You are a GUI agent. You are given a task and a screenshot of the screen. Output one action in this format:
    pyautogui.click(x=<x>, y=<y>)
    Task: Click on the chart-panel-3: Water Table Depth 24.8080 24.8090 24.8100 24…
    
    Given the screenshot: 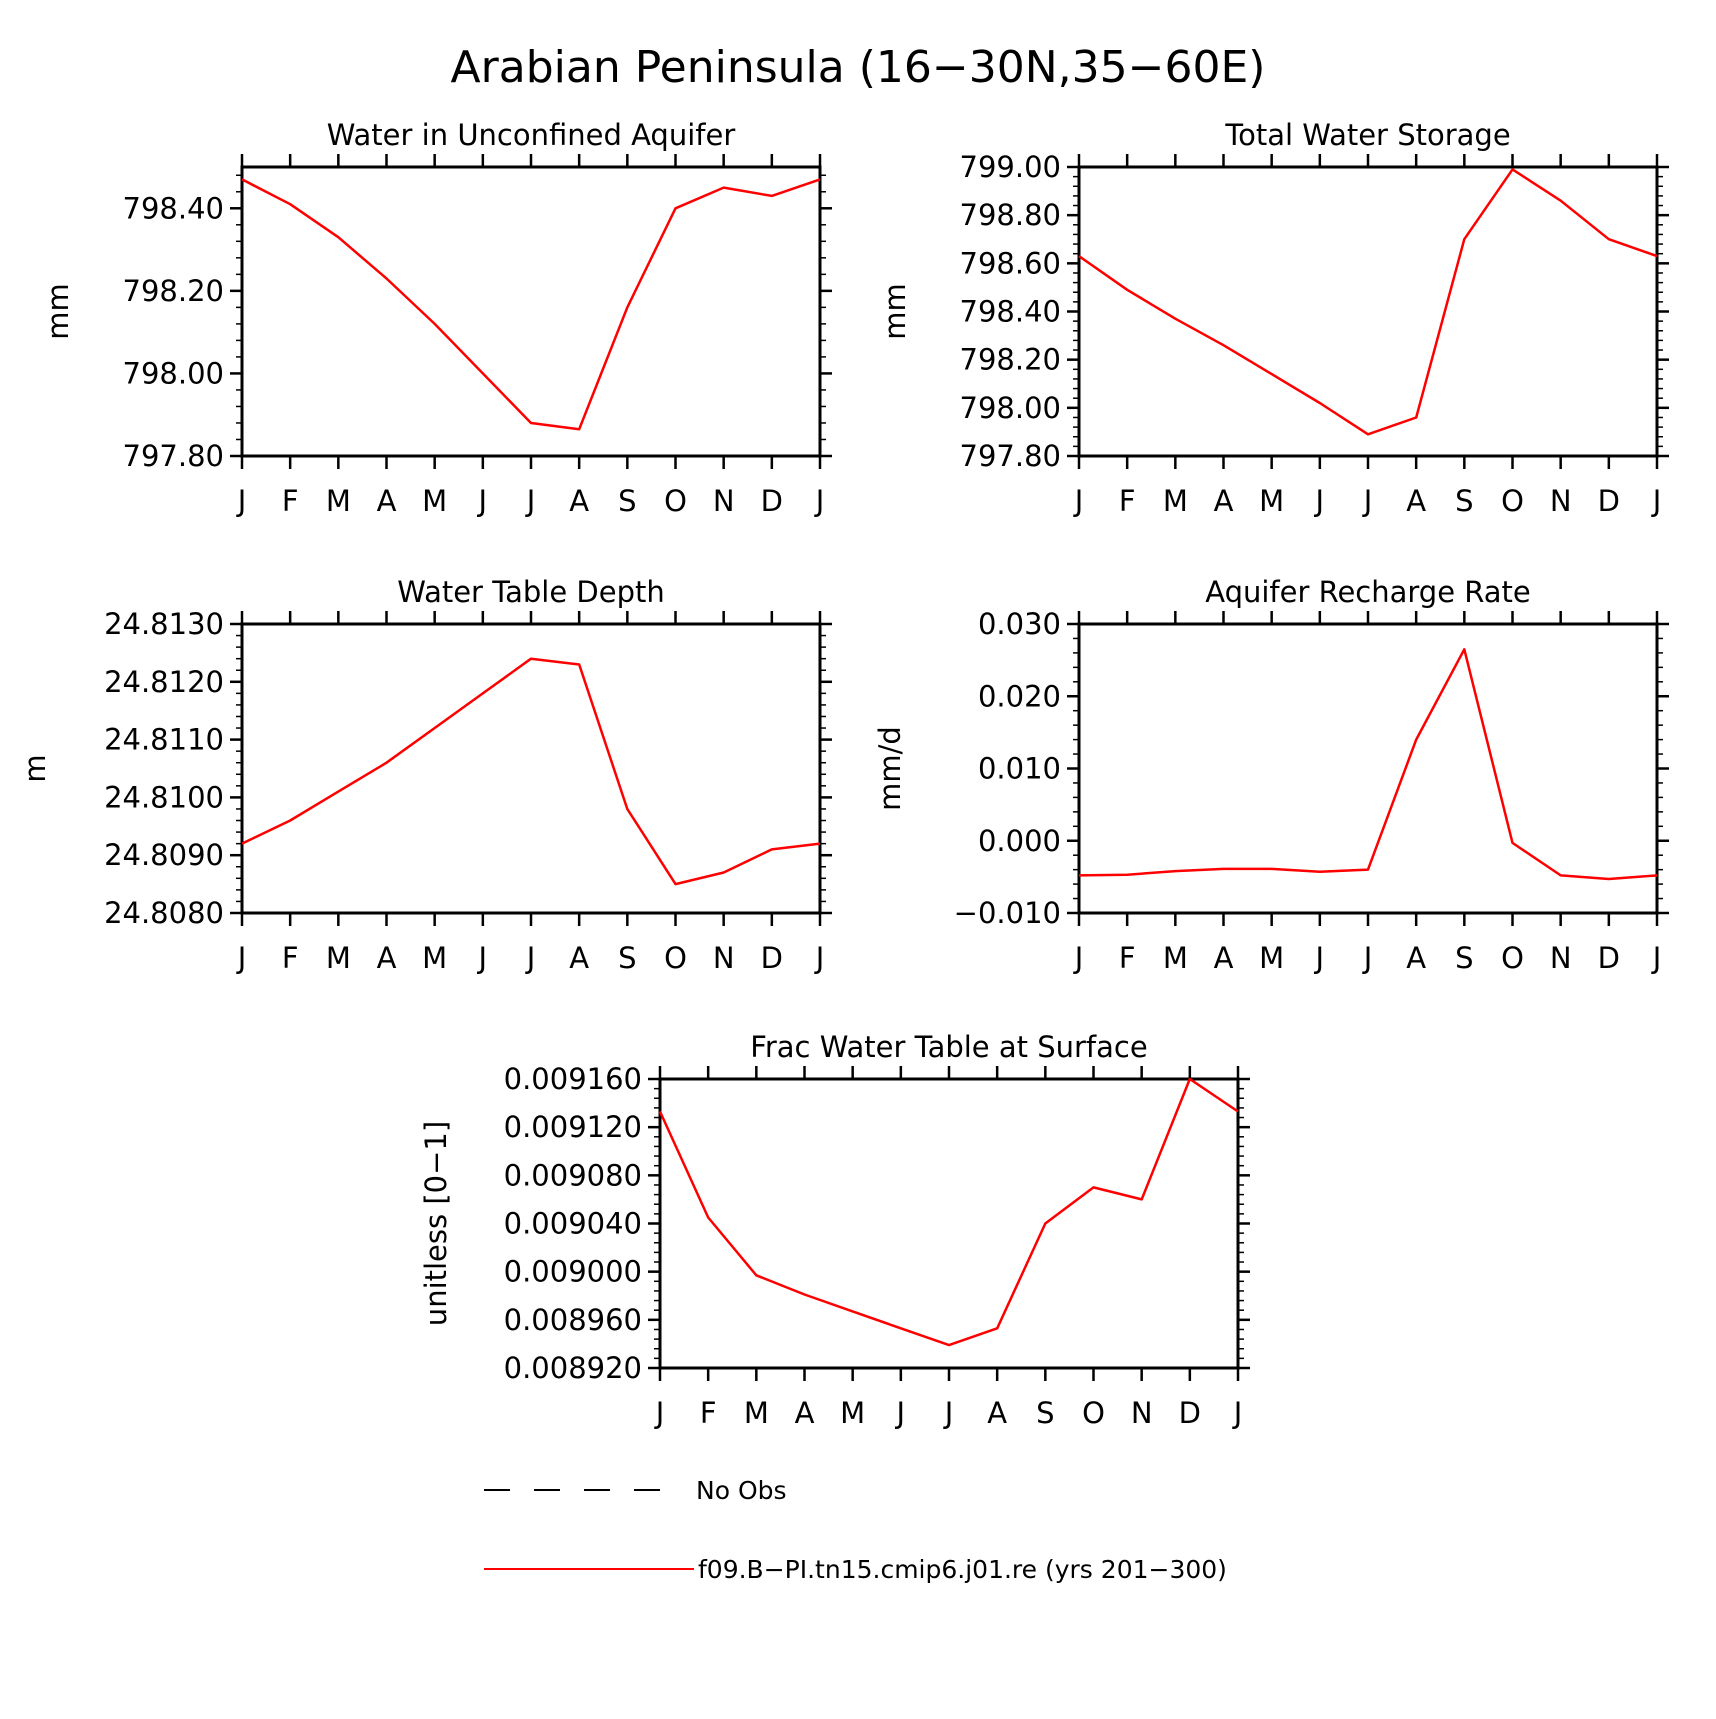 What is the action you would take?
    pyautogui.click(x=425, y=775)
    